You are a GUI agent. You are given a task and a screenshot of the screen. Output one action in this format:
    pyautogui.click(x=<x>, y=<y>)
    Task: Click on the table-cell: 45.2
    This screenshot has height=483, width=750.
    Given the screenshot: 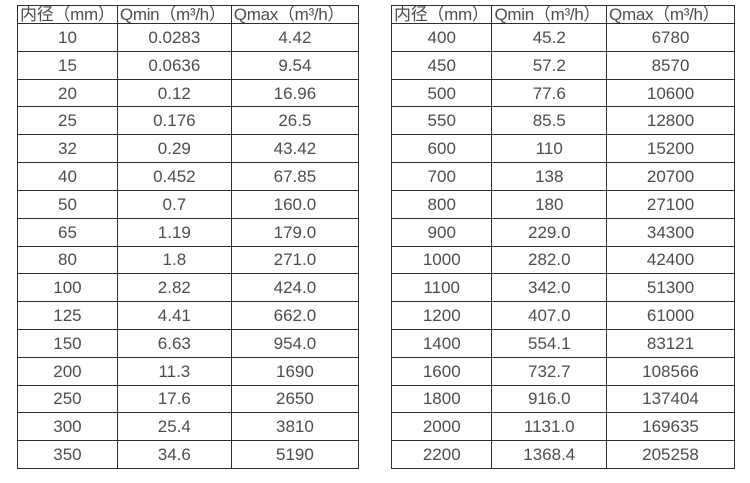 What is the action you would take?
    pyautogui.click(x=549, y=37)
    